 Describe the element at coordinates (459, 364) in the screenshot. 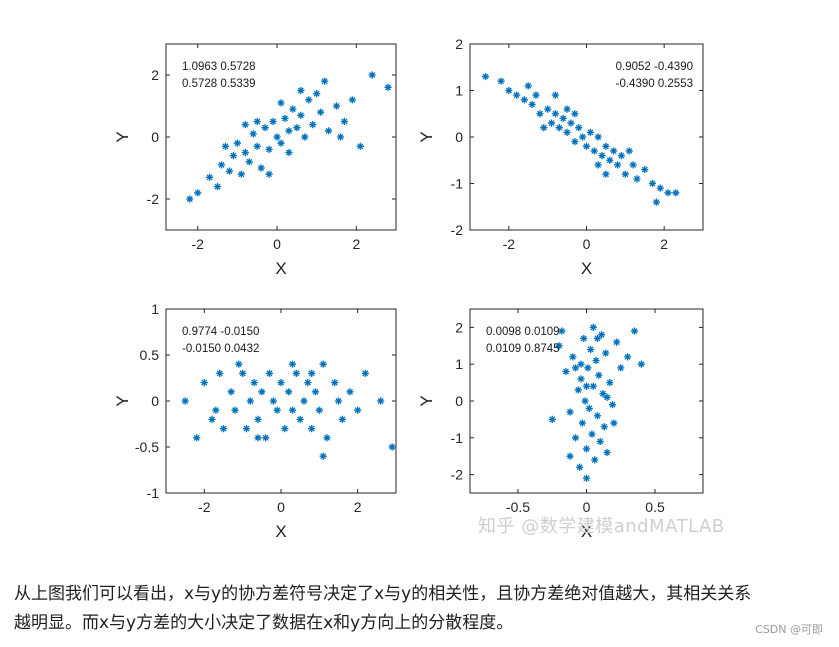

I see `y-tick-label: 1` at that location.